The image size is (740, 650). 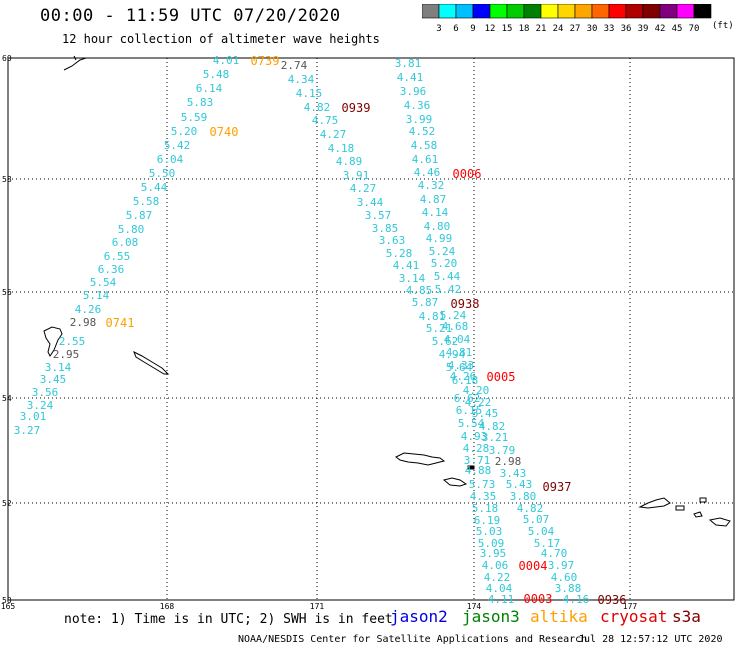 What do you see at coordinates (455, 326) in the screenshot?
I see `wave-height-label: 4.68` at bounding box center [455, 326].